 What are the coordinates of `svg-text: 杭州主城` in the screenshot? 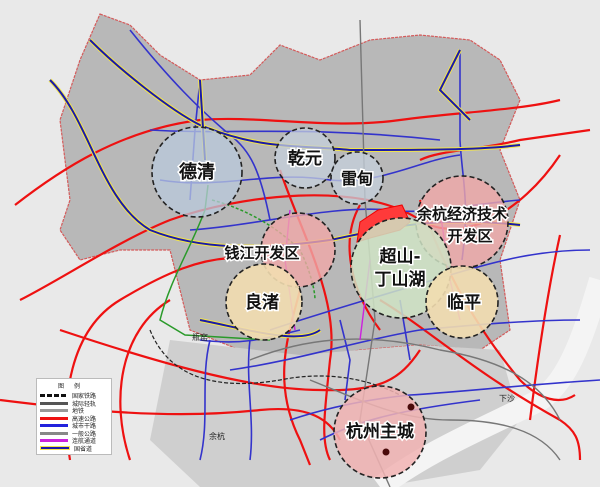 It's located at (380, 431).